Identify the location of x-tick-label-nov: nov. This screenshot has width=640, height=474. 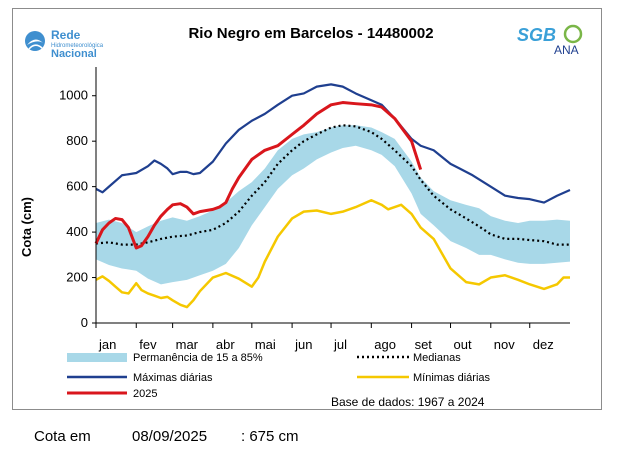
(504, 344).